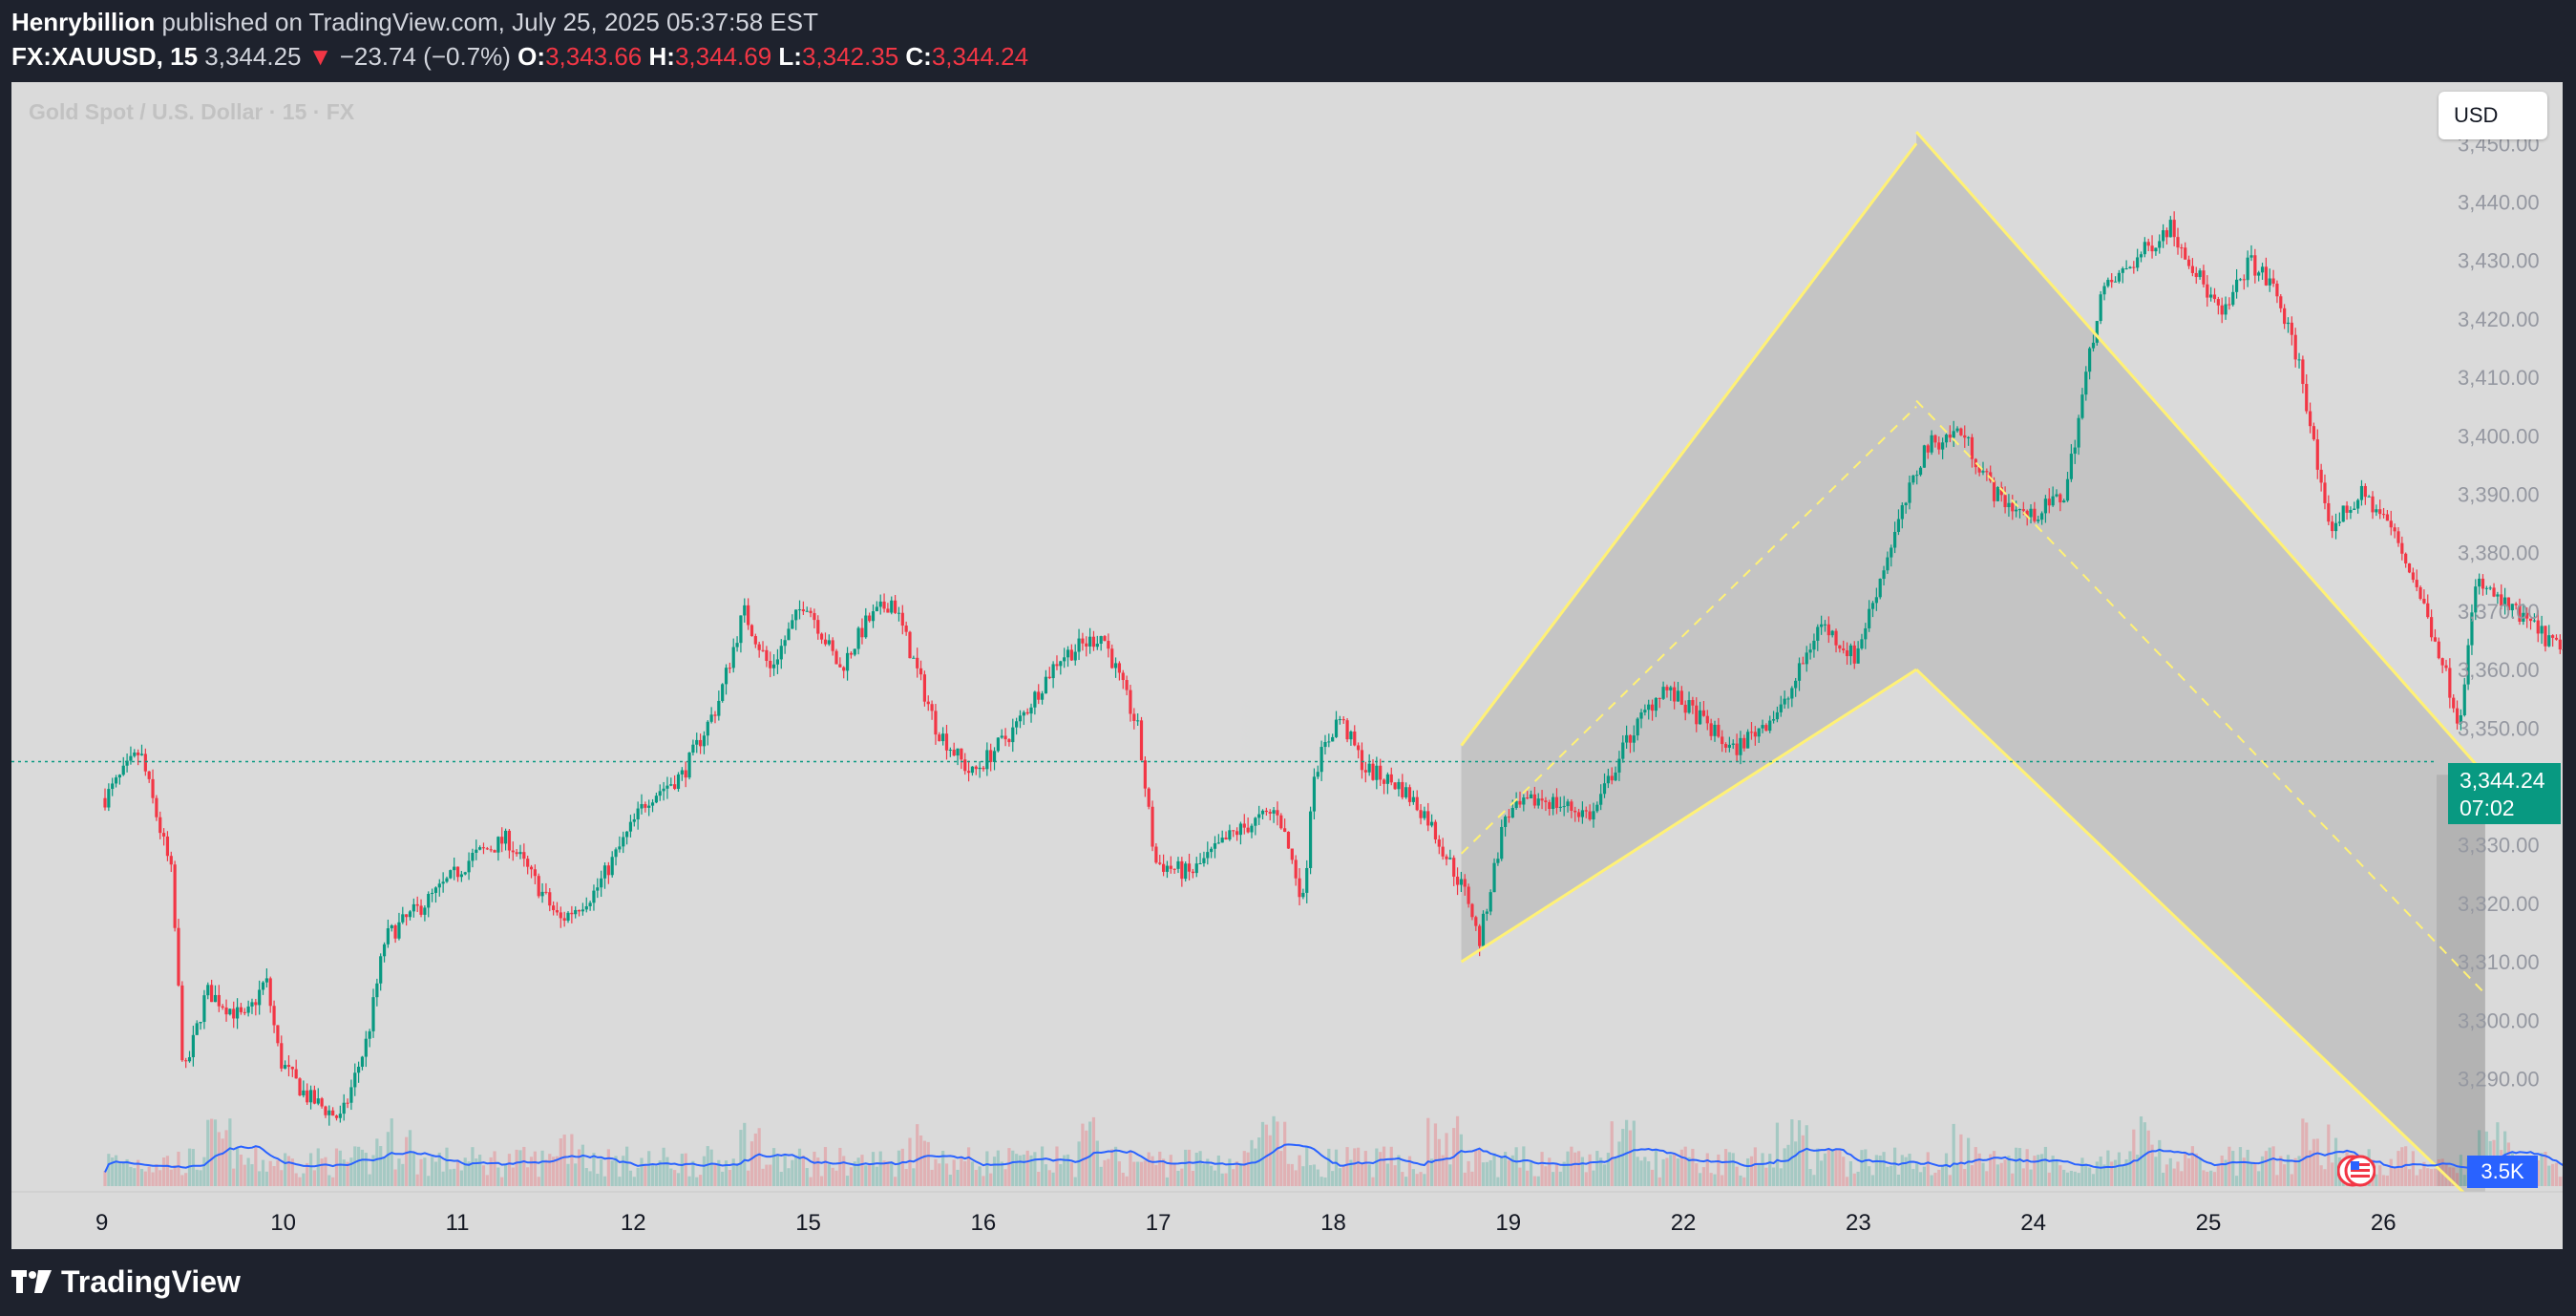 This screenshot has height=1316, width=2576. Describe the element at coordinates (2356, 1171) in the screenshot. I see `us-flag-icon` at that location.